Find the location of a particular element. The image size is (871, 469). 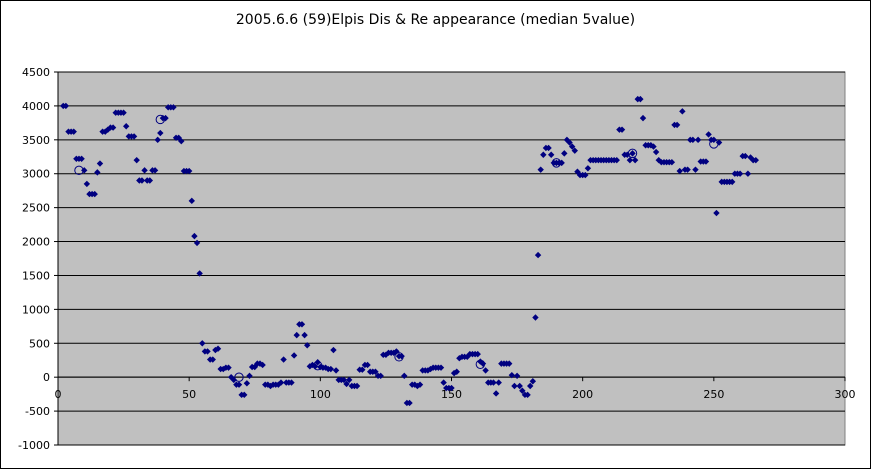

x-tick-label: 50 is located at coordinates (189, 394).